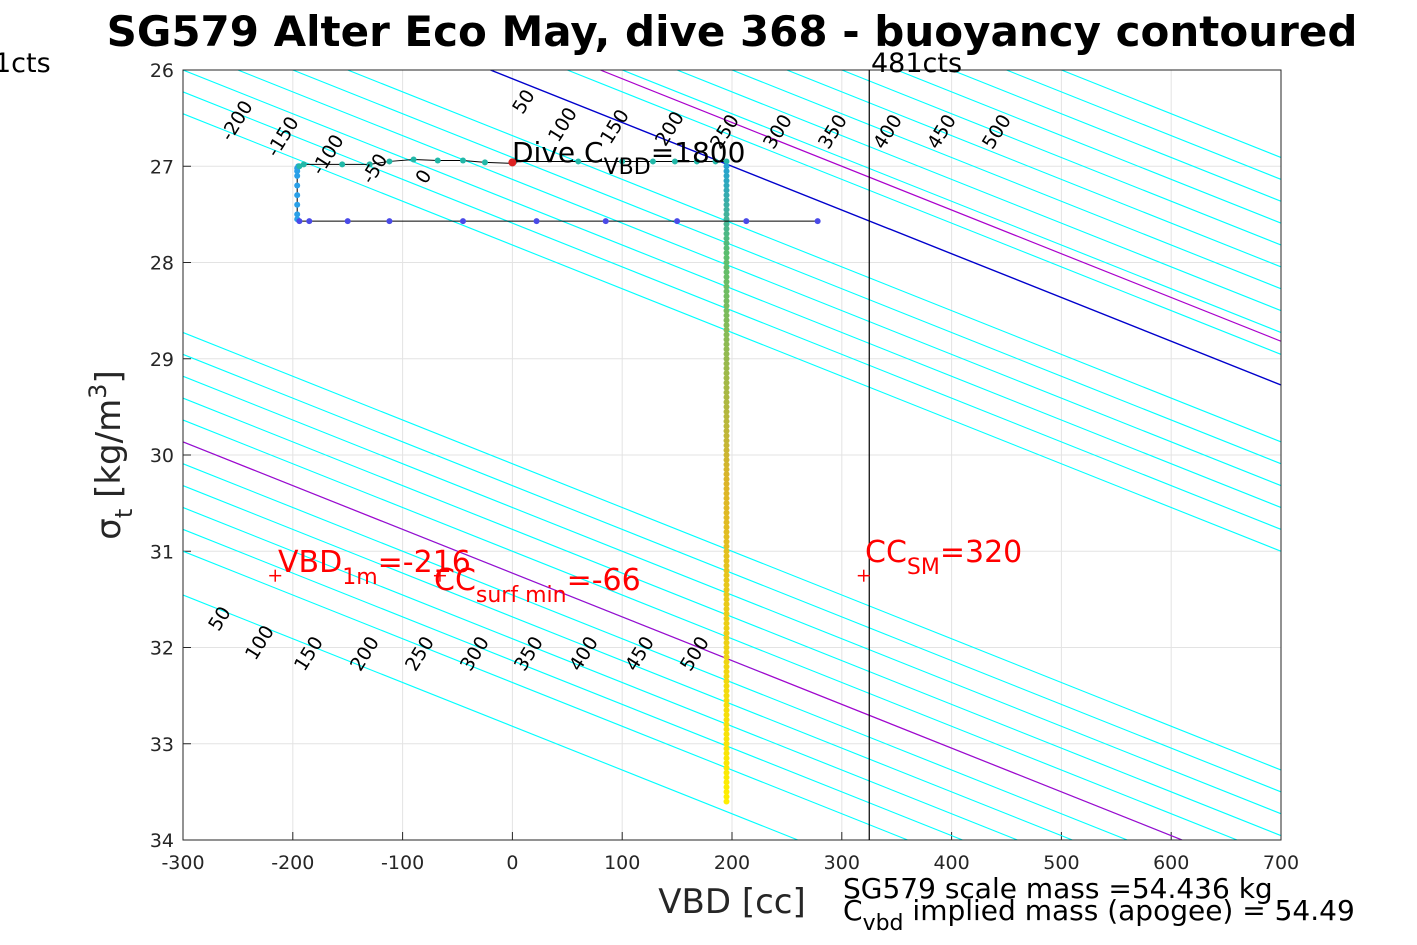 The width and height of the screenshot is (1417, 945). What do you see at coordinates (512, 863) in the screenshot?
I see `x-tick-label: 0` at bounding box center [512, 863].